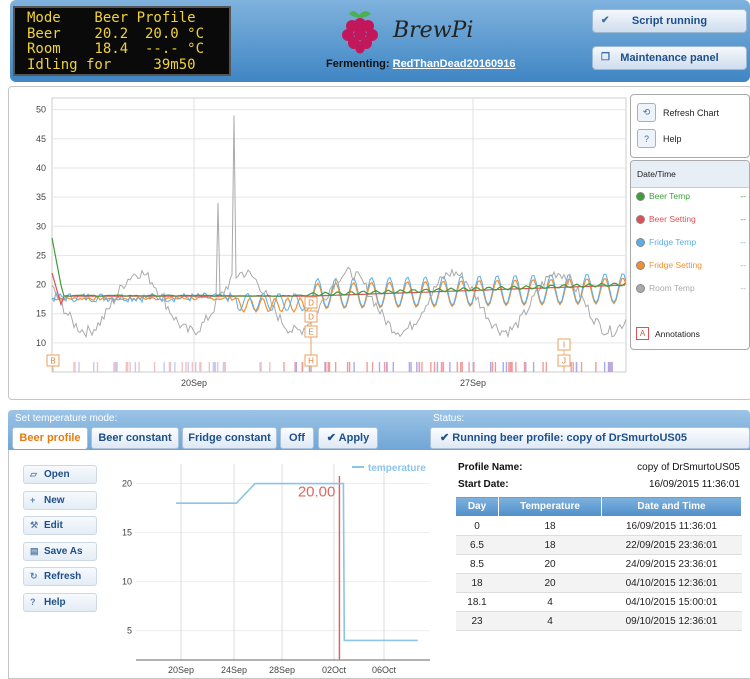  I want to click on table-row: 8.5 20 24/09/2015 23:36:01, so click(598, 564).